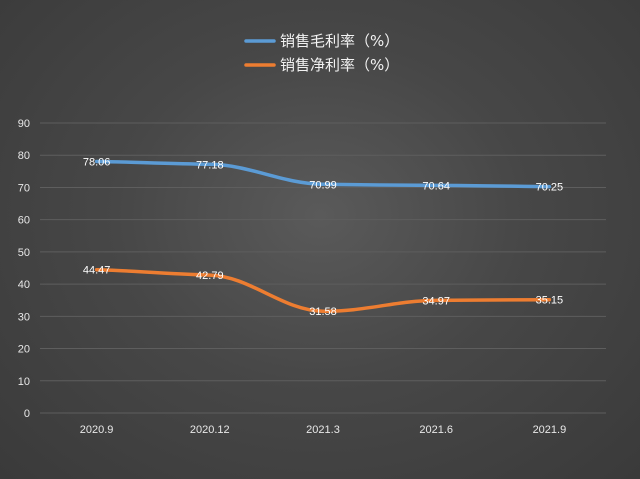 Image resolution: width=640 pixels, height=479 pixels. I want to click on data-label: 42.79, so click(210, 276).